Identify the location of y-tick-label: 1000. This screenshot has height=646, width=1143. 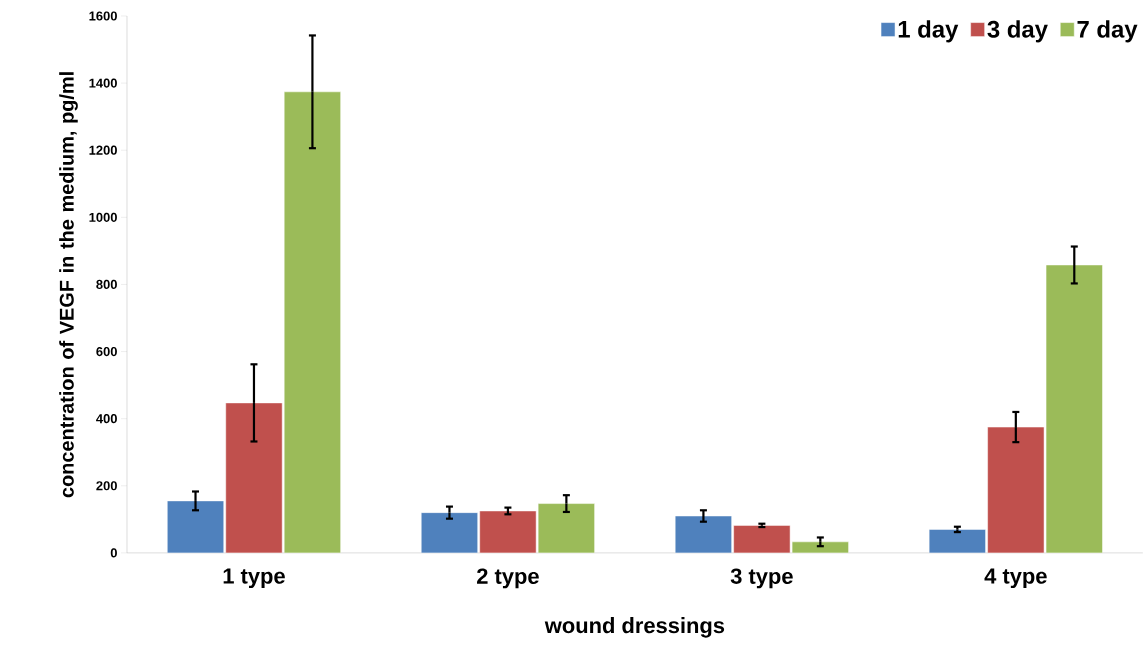
(103, 217).